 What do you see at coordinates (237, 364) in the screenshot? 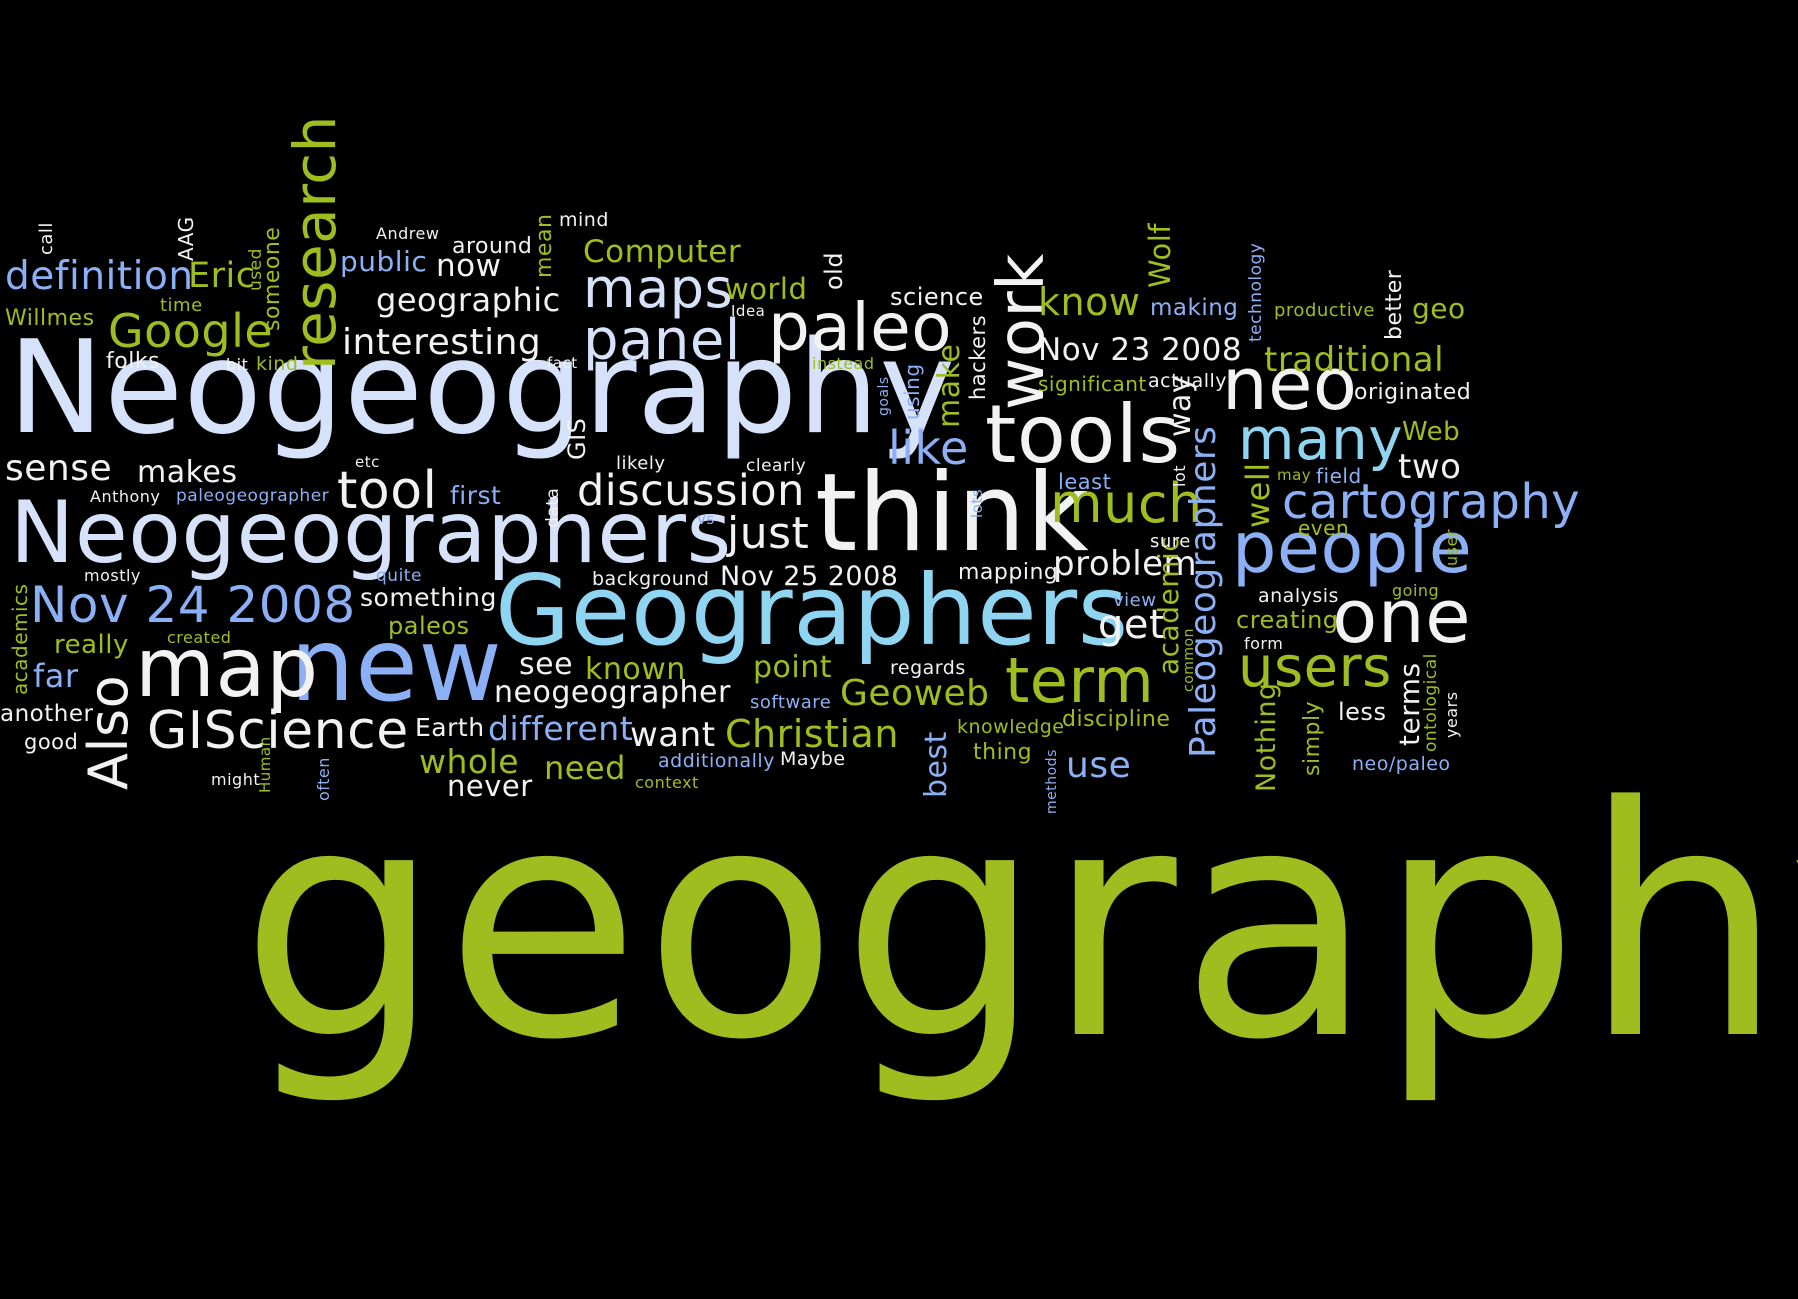
I see `word-bit: bit` at bounding box center [237, 364].